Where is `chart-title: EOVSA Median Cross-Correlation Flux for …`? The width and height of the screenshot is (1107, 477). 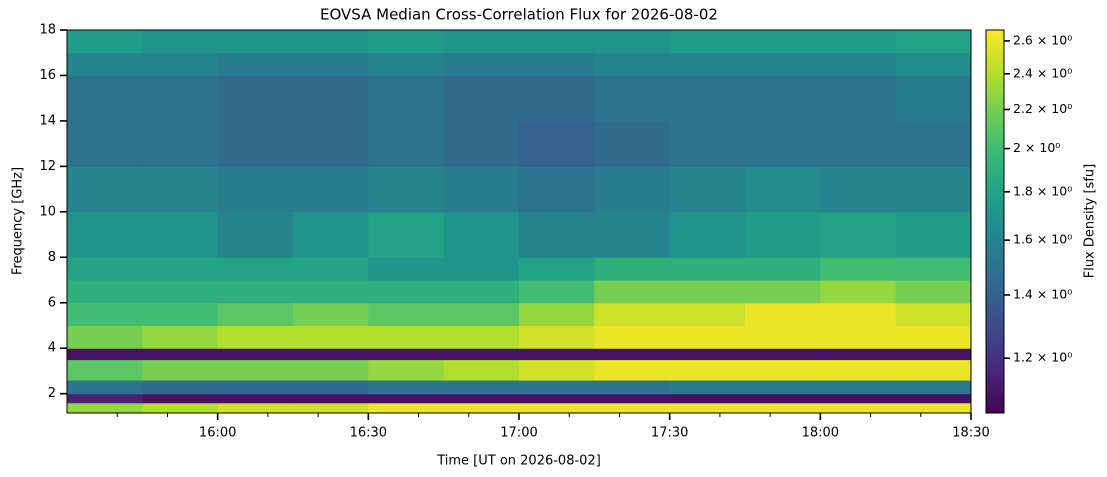
chart-title: EOVSA Median Cross-Correlation Flux for … is located at coordinates (519, 15).